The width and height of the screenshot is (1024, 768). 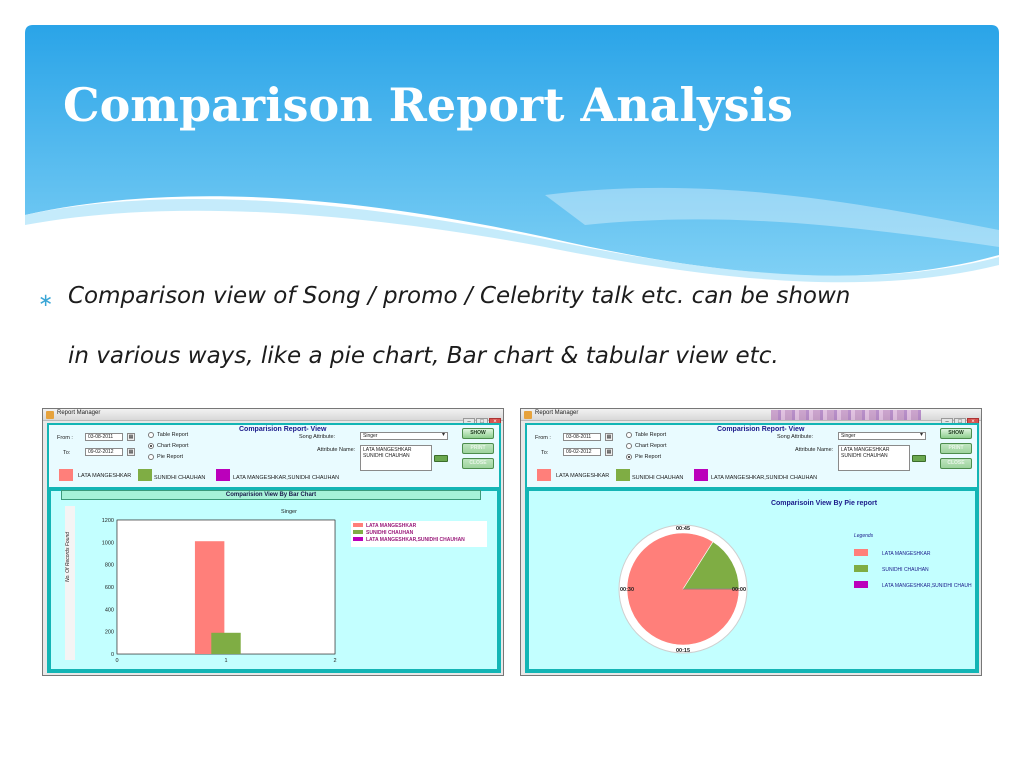 What do you see at coordinates (109, 588) in the screenshot?
I see `y-tick-label: 600` at bounding box center [109, 588].